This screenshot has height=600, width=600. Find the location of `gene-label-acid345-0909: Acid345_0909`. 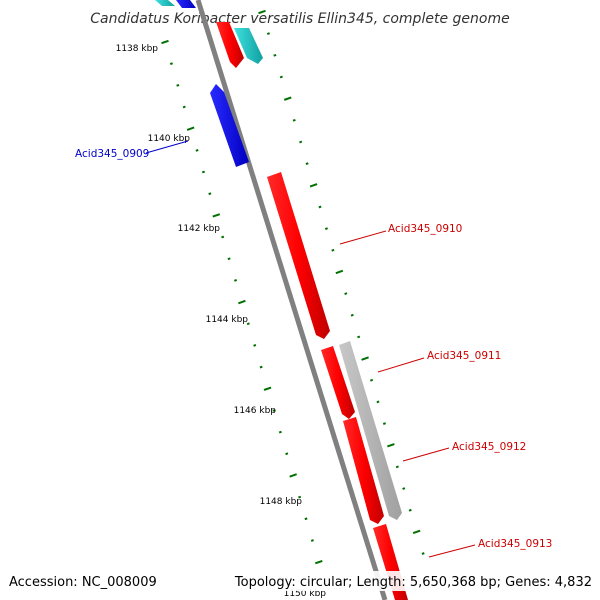

gene-label-acid345-0909: Acid345_0909 is located at coordinates (112, 154).